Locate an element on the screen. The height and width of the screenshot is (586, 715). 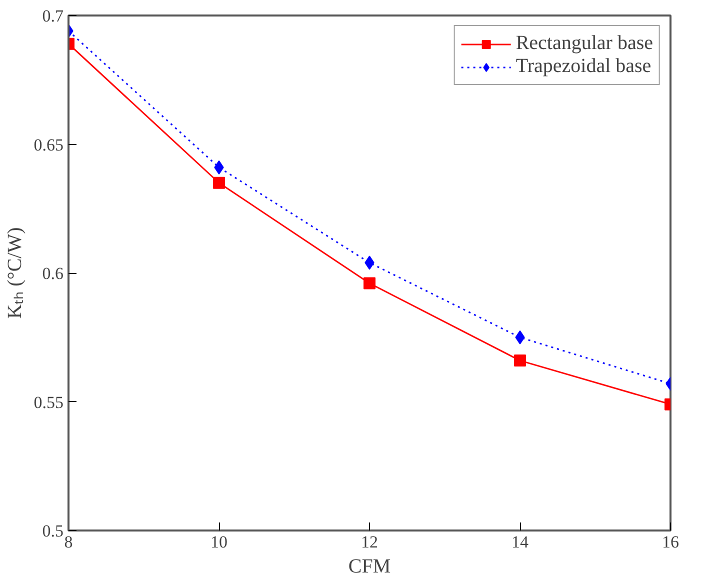
x-tick-label: 14 is located at coordinates (520, 542).